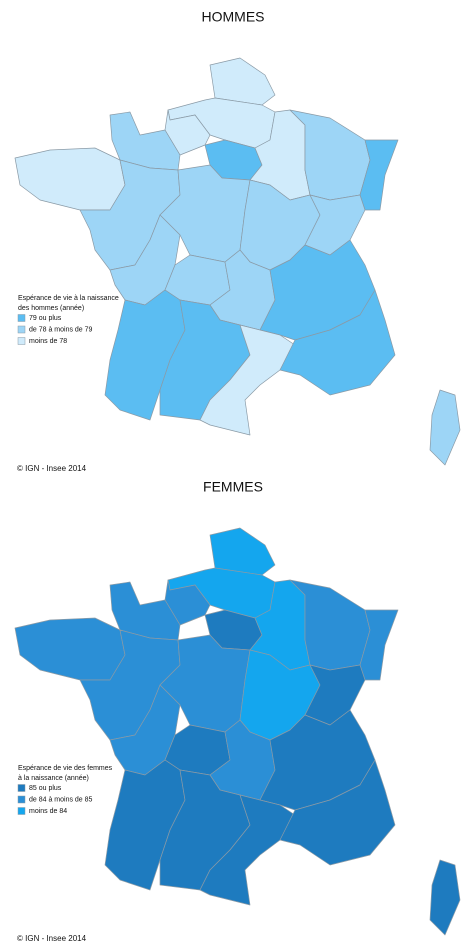 The image size is (466, 944). I want to click on legend-label: 85 ou plus, so click(45, 788).